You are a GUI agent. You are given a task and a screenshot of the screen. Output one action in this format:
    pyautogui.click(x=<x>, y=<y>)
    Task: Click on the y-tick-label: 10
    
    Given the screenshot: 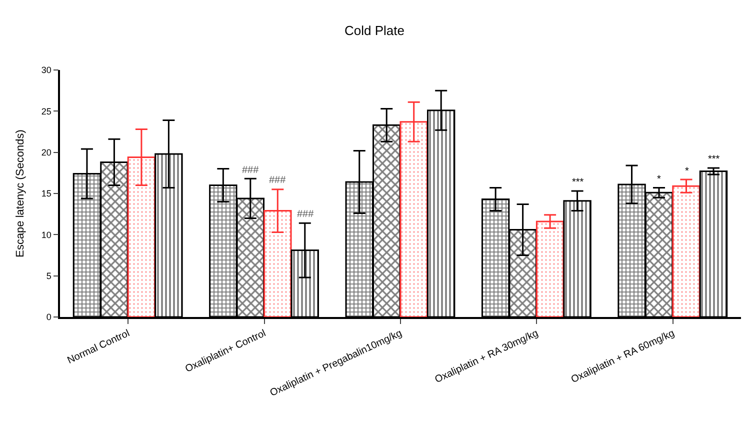 What is the action you would take?
    pyautogui.click(x=46, y=235)
    